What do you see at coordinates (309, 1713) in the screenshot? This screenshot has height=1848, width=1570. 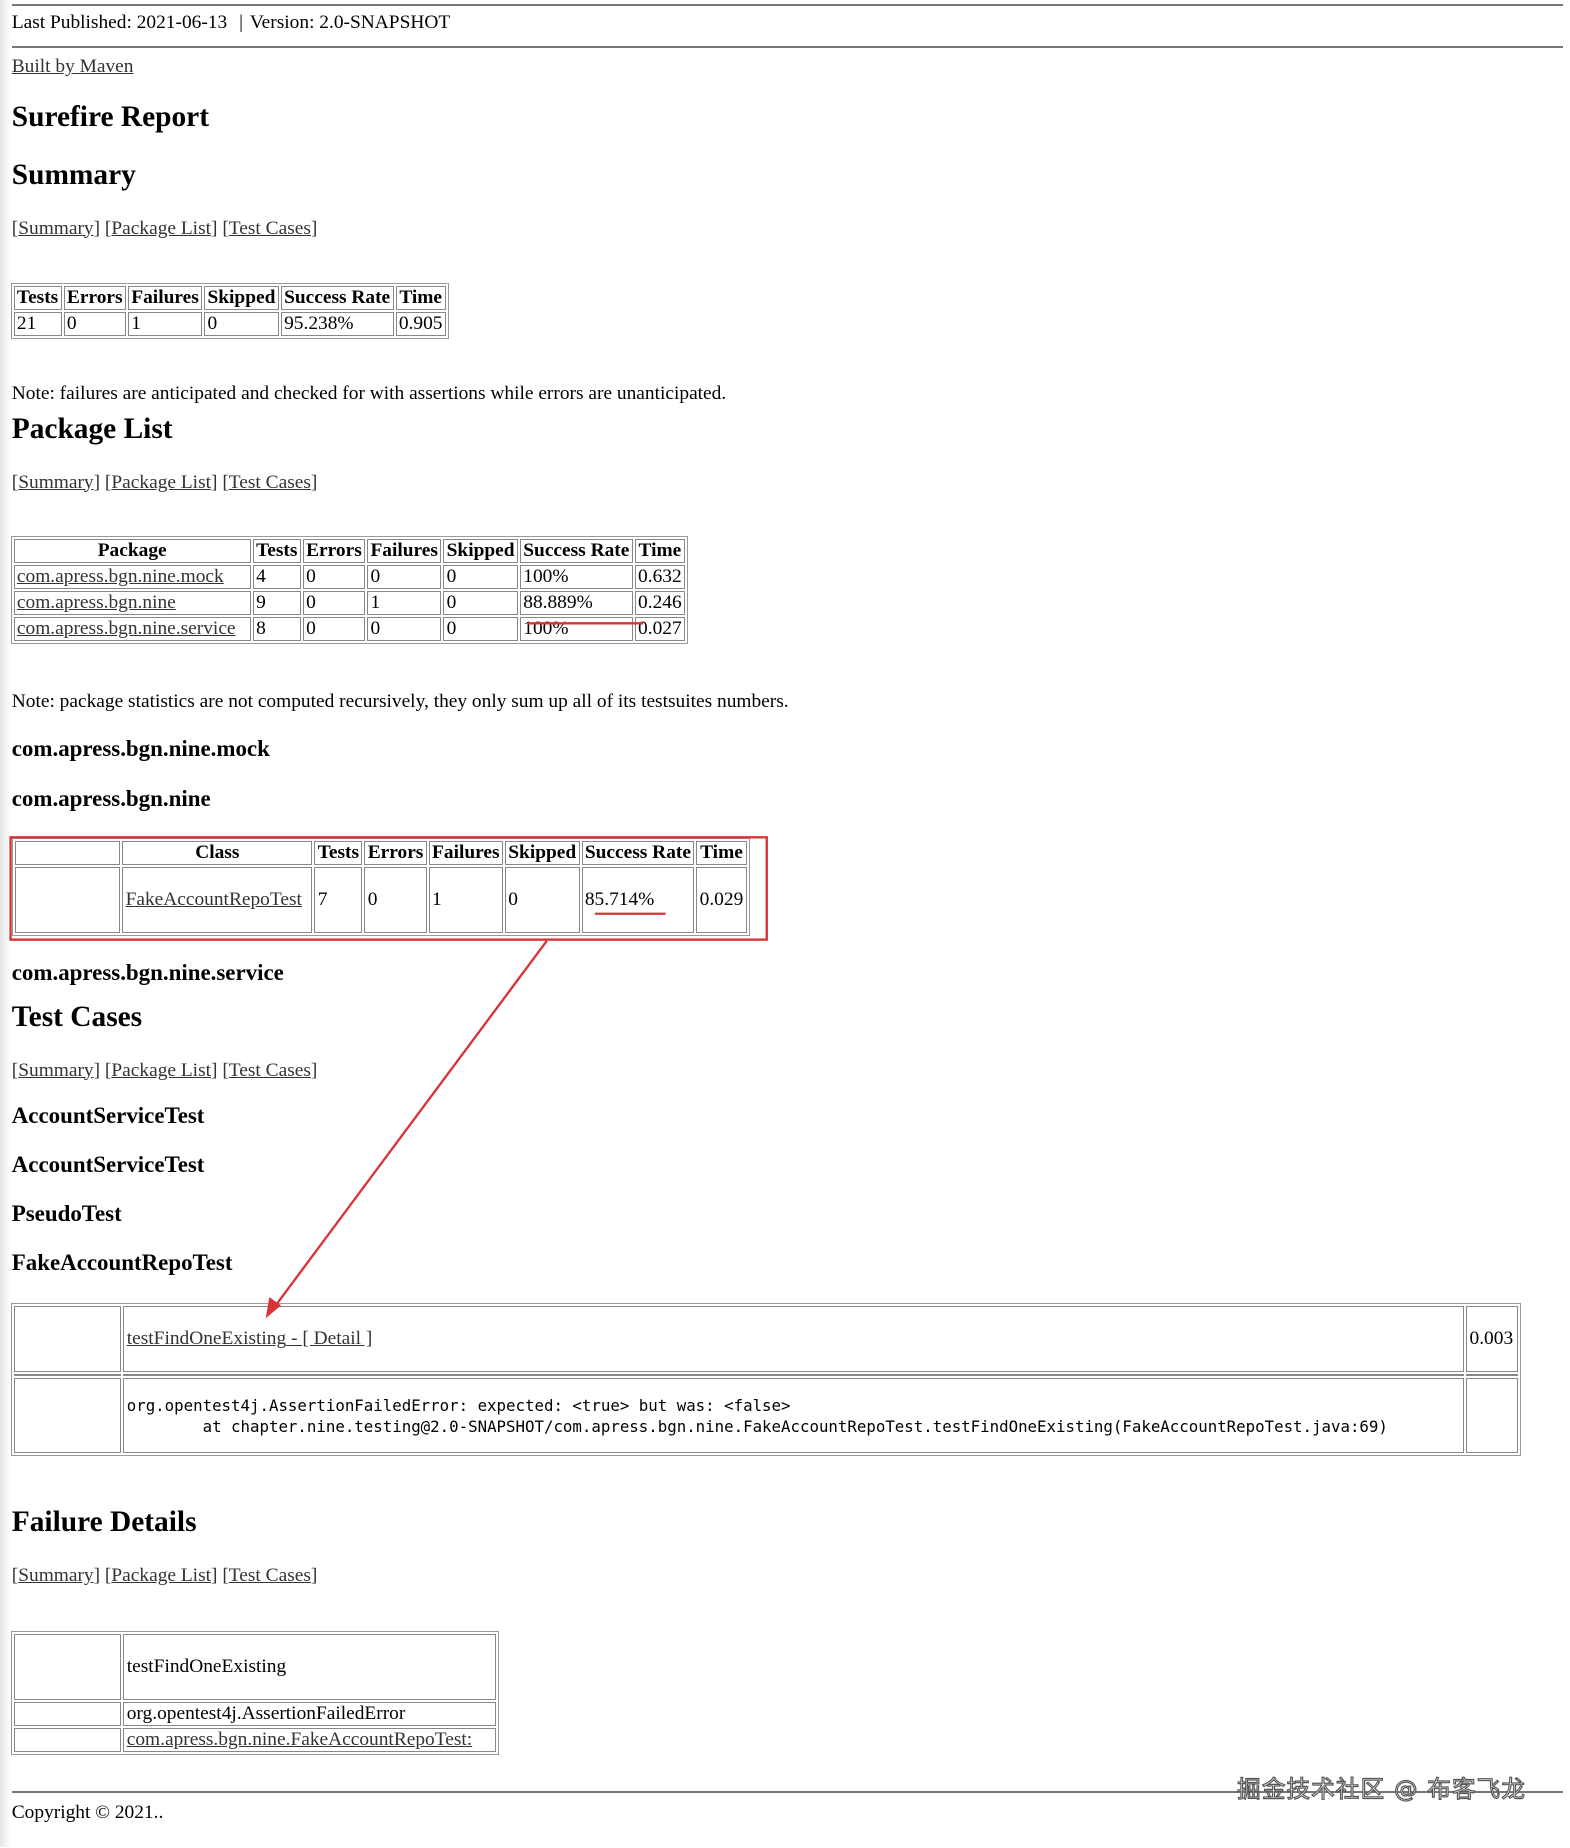 I see `failure-error: org.opentest4j.AssertionFailedError` at bounding box center [309, 1713].